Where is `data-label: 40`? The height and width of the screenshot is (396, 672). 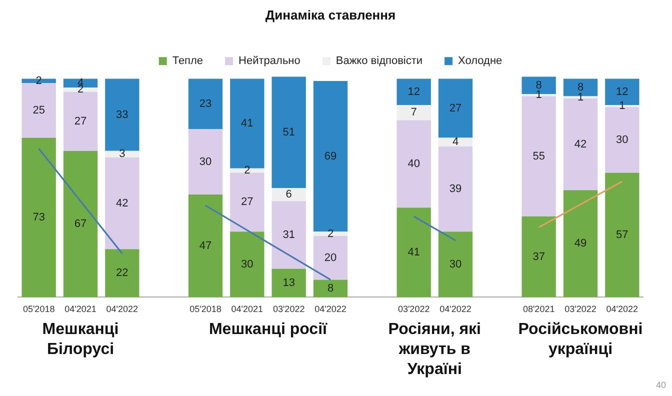
data-label: 40 is located at coordinates (414, 164).